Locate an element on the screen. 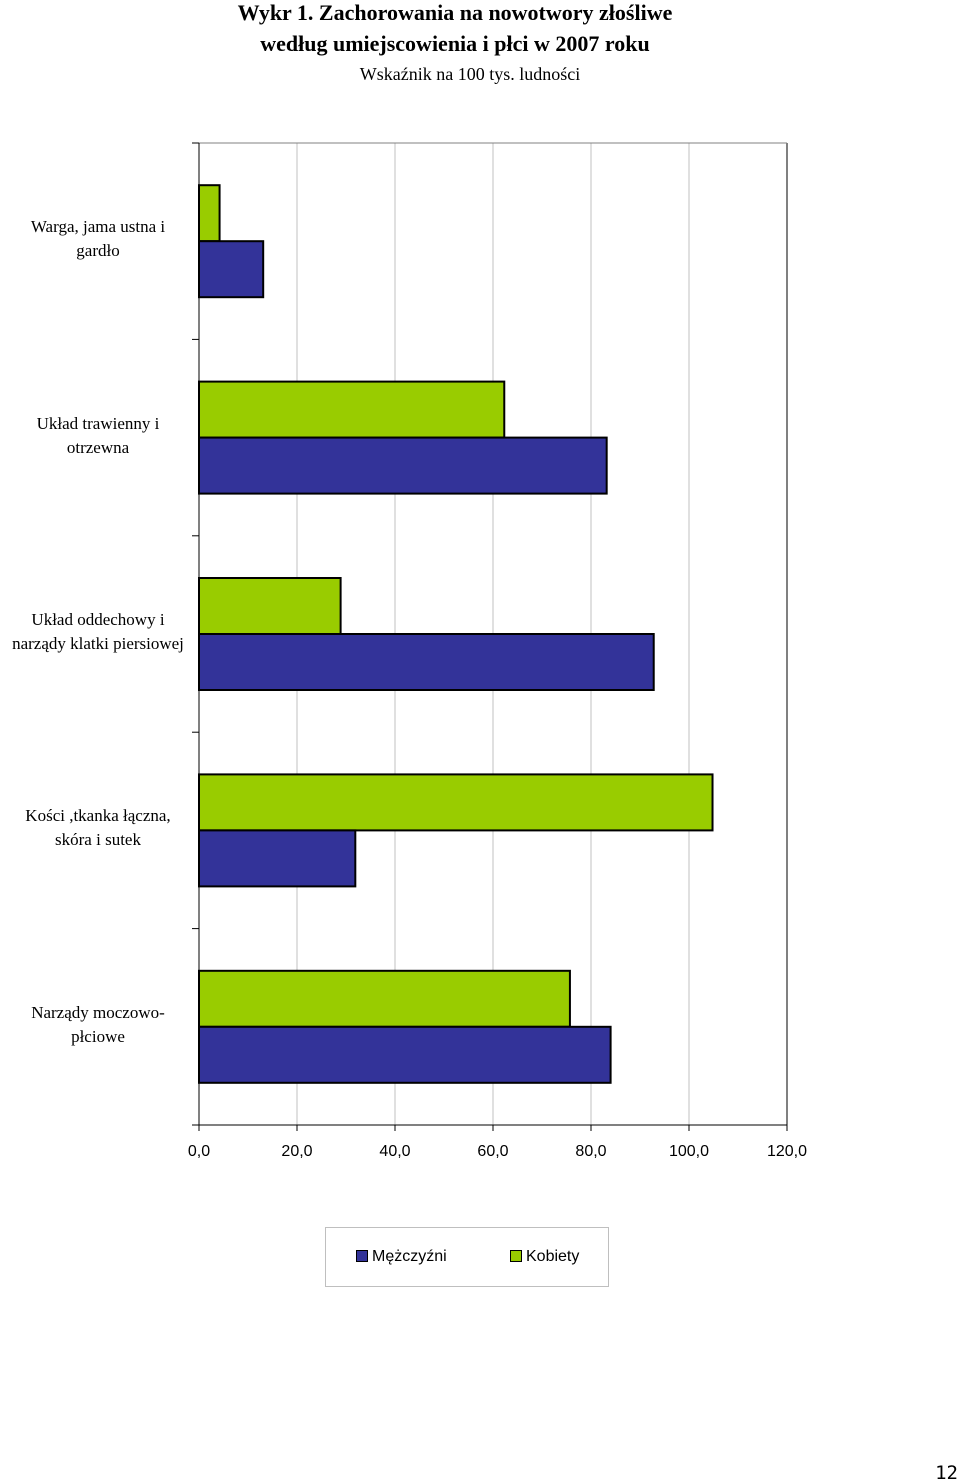 The width and height of the screenshot is (960, 1484). legend-label-men: Mężczyźni is located at coordinates (409, 1256).